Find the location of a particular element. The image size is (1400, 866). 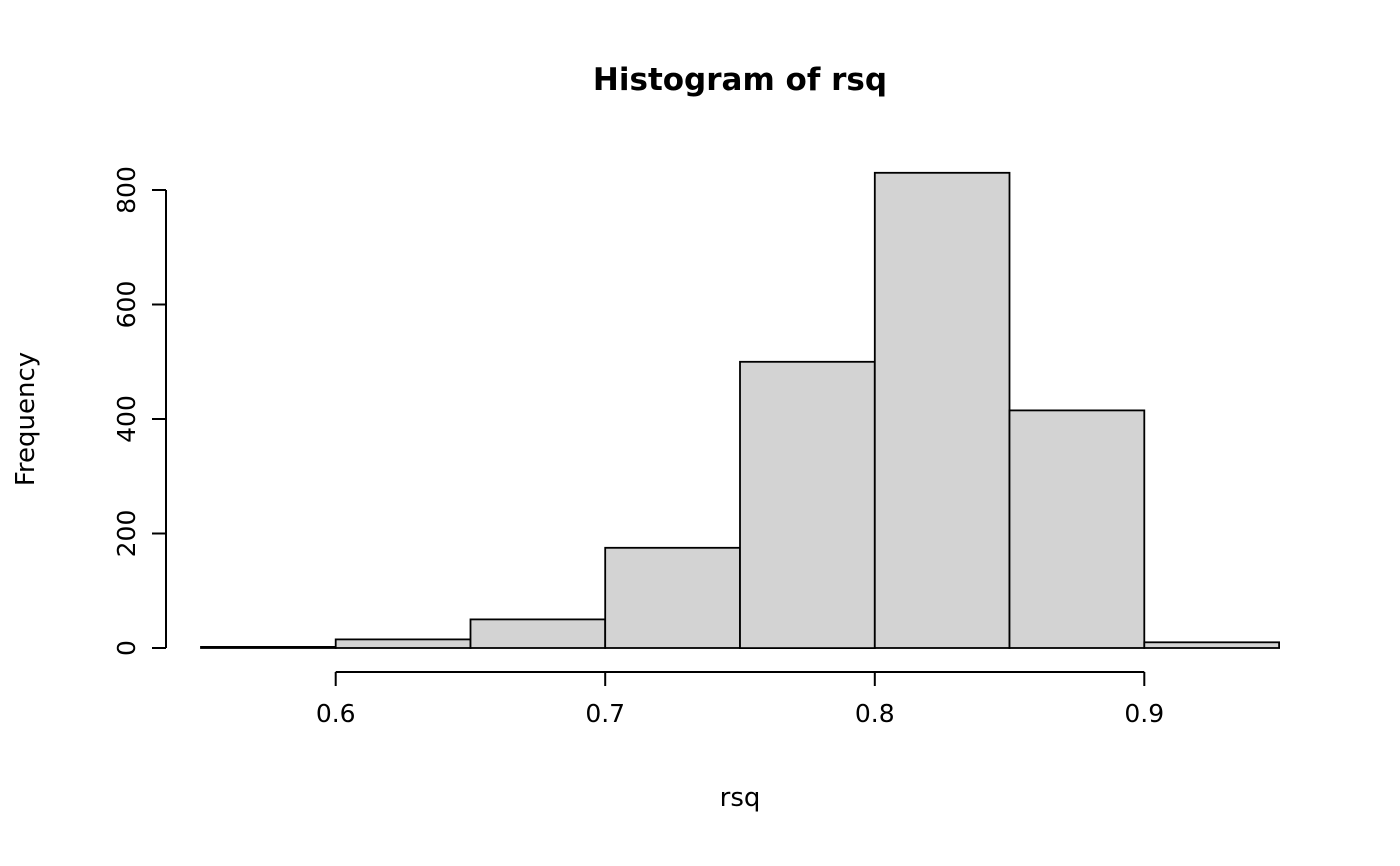

chart-title: Histogram of rsq is located at coordinates (740, 80).